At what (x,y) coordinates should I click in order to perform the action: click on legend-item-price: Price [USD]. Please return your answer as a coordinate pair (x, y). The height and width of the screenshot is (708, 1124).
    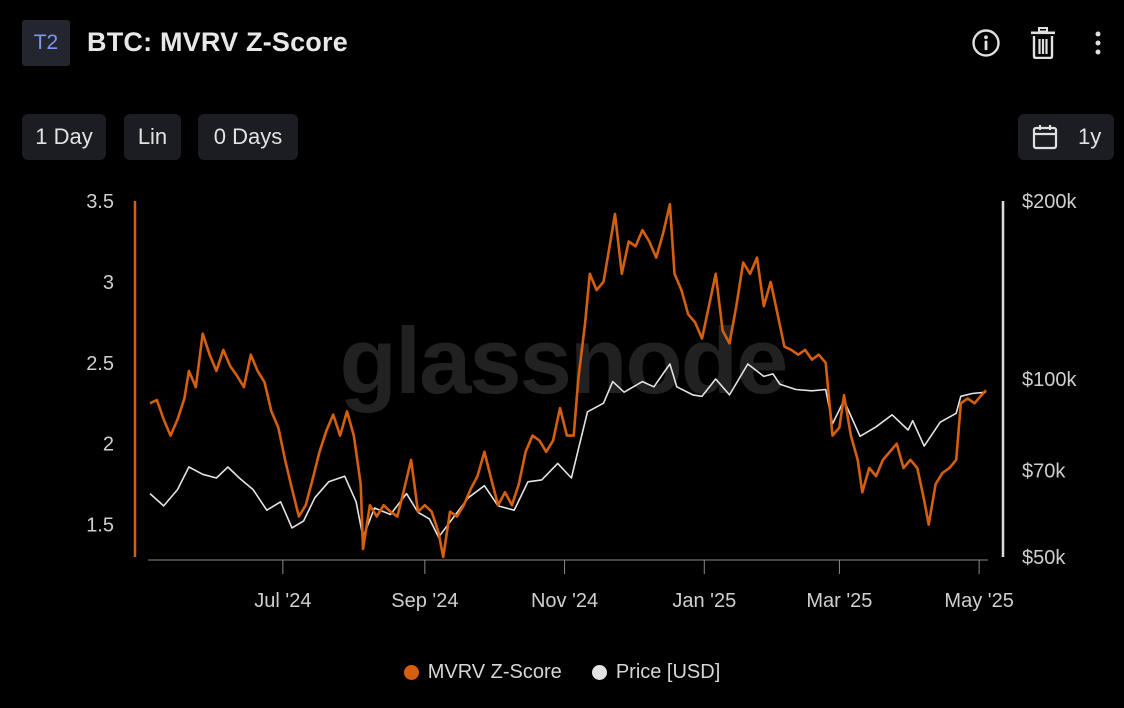
    Looking at the image, I should click on (656, 672).